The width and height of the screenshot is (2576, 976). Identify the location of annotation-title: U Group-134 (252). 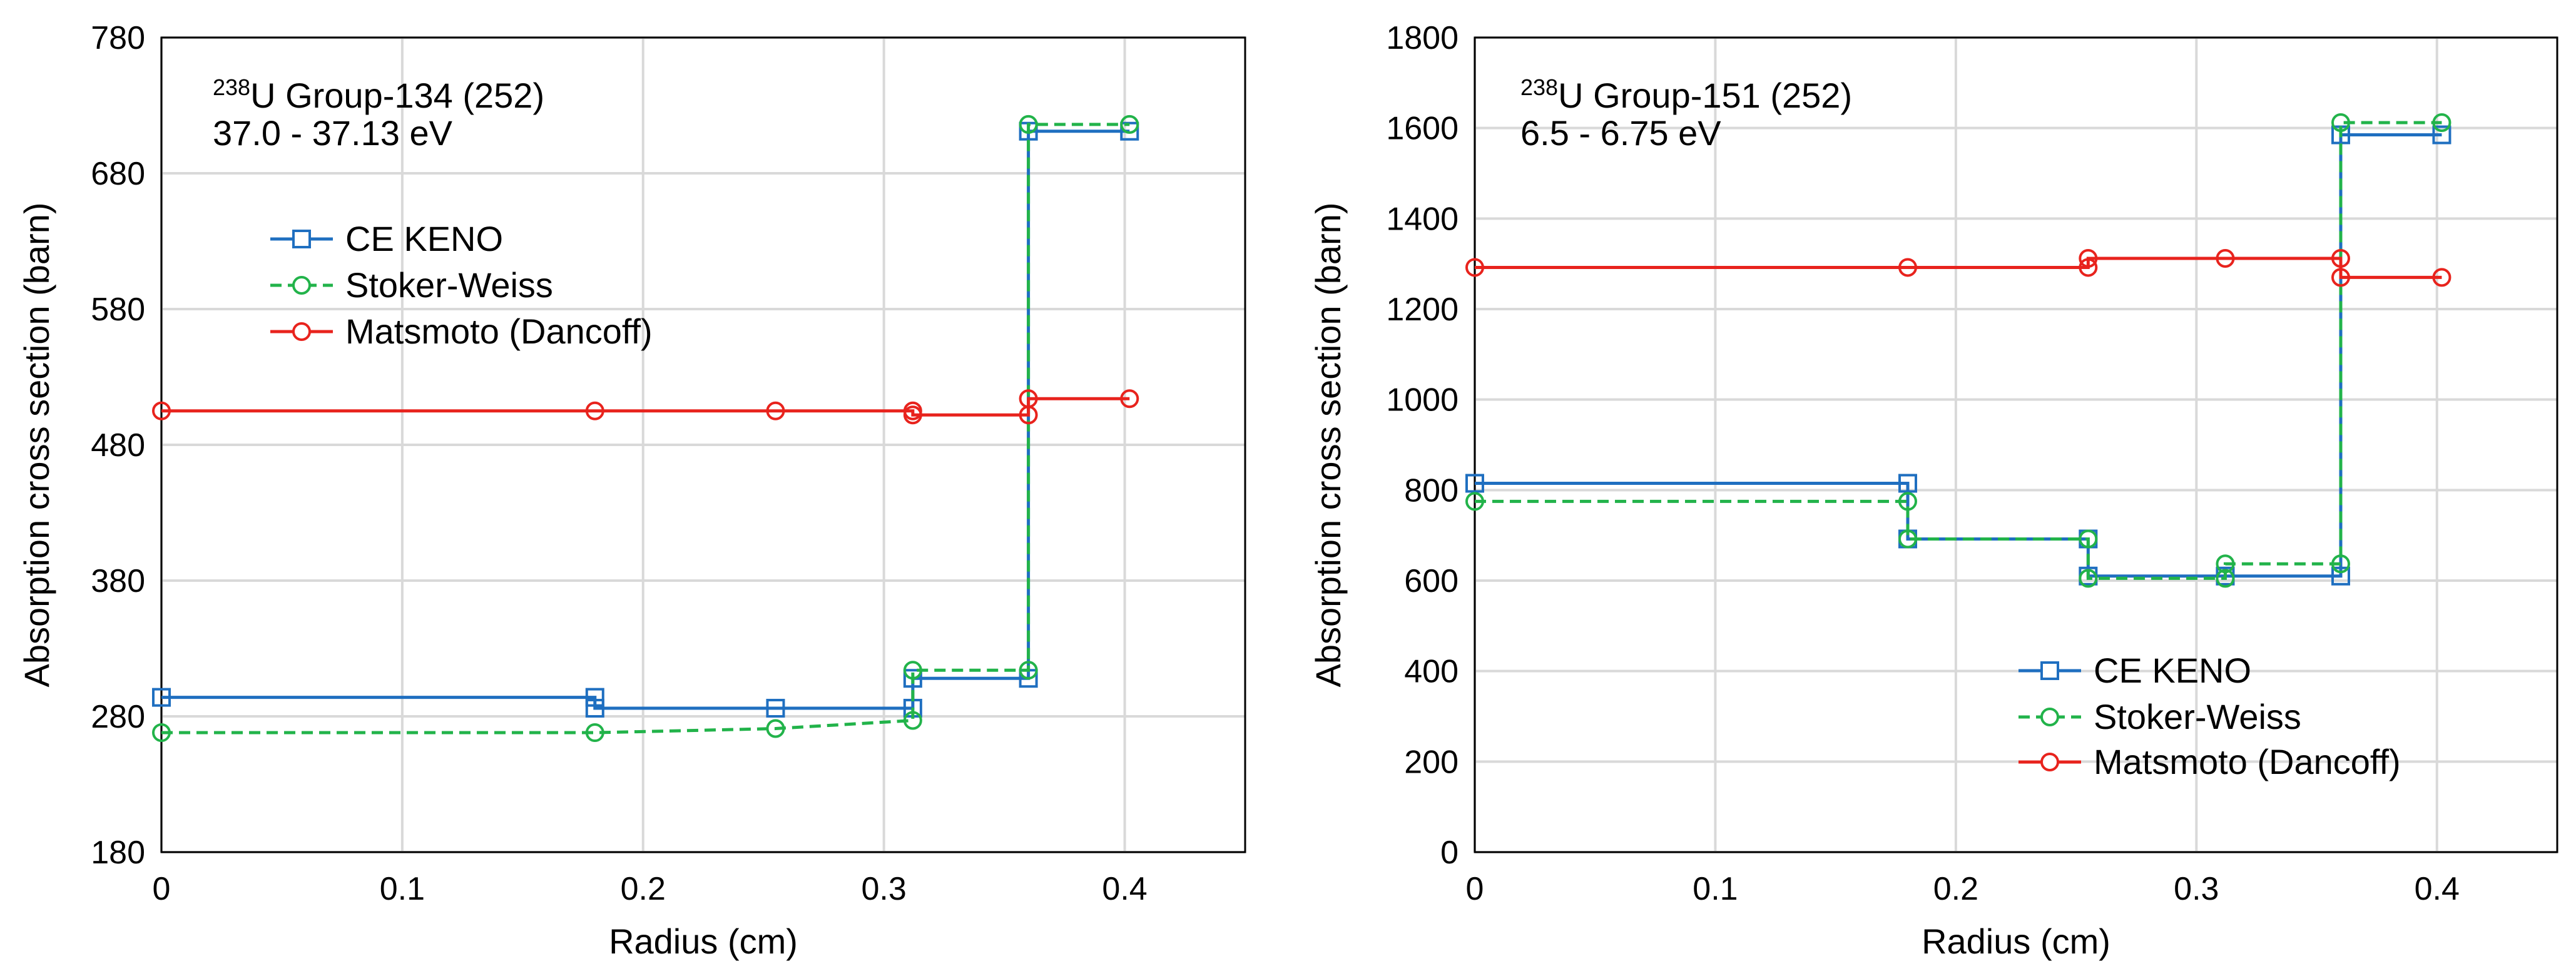
(397, 95).